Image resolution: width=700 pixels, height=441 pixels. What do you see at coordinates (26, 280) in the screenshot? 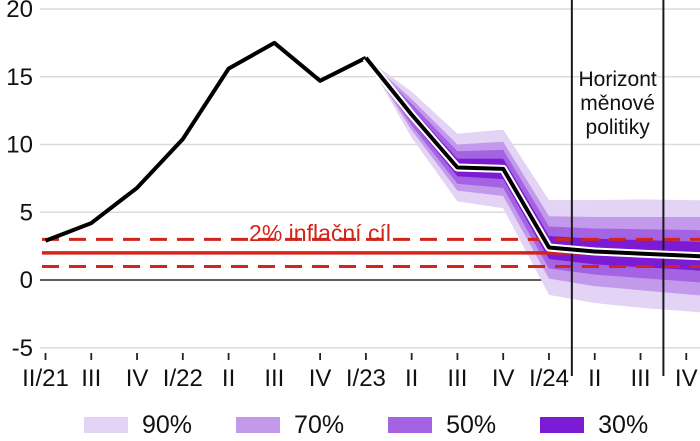
I see `y-axis-label: 0` at bounding box center [26, 280].